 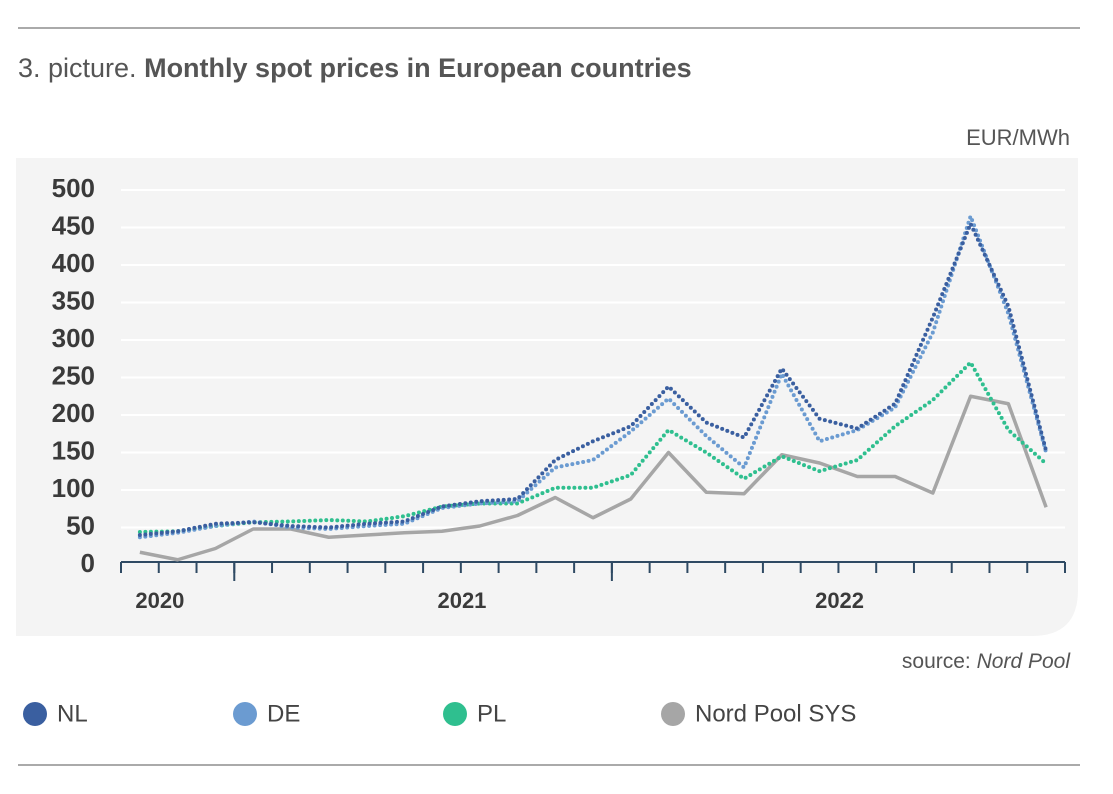 What do you see at coordinates (77, 68) in the screenshot?
I see `title-prefix: 3. picture.` at bounding box center [77, 68].